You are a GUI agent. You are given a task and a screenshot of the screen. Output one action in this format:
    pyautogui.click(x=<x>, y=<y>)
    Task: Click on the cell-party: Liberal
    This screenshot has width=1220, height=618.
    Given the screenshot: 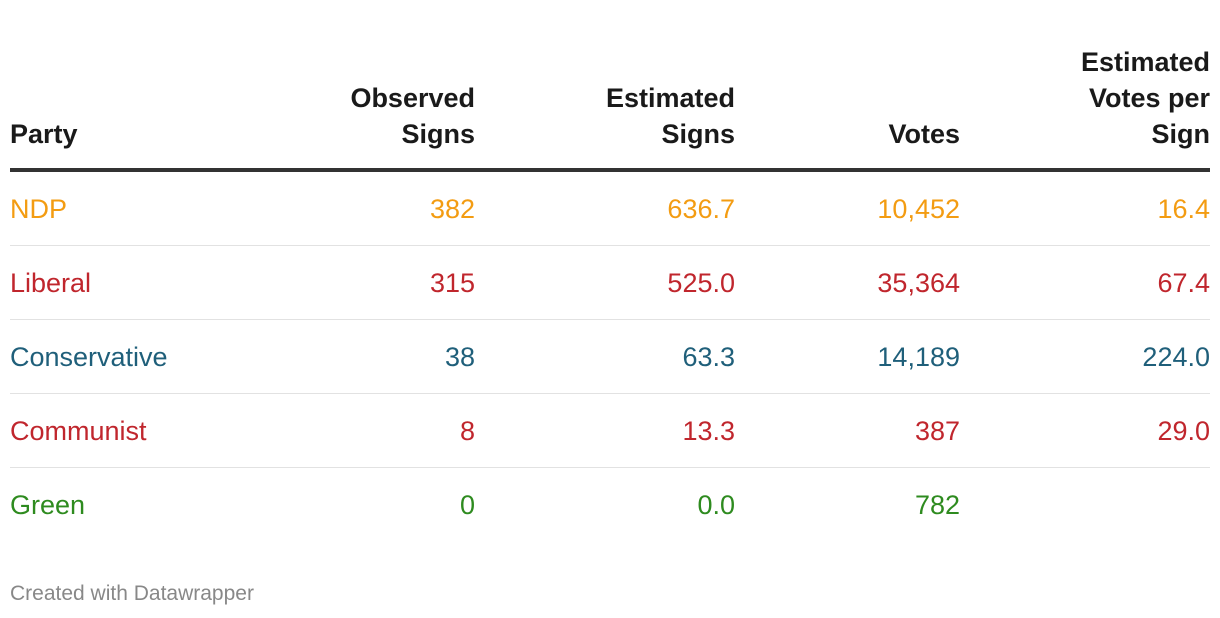 What is the action you would take?
    pyautogui.click(x=125, y=282)
    